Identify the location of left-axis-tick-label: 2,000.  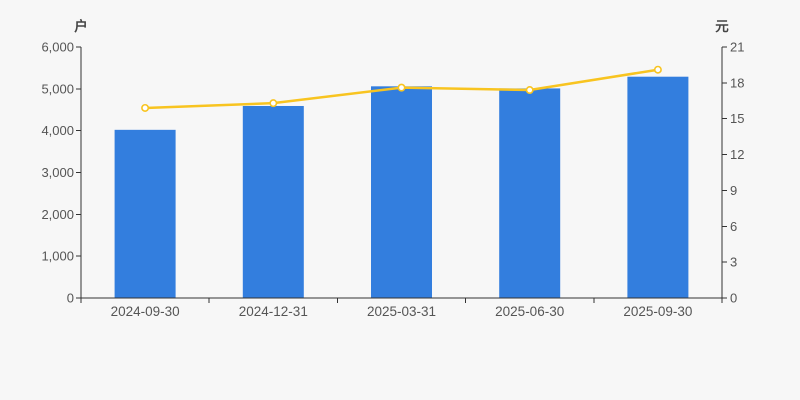
(57, 214).